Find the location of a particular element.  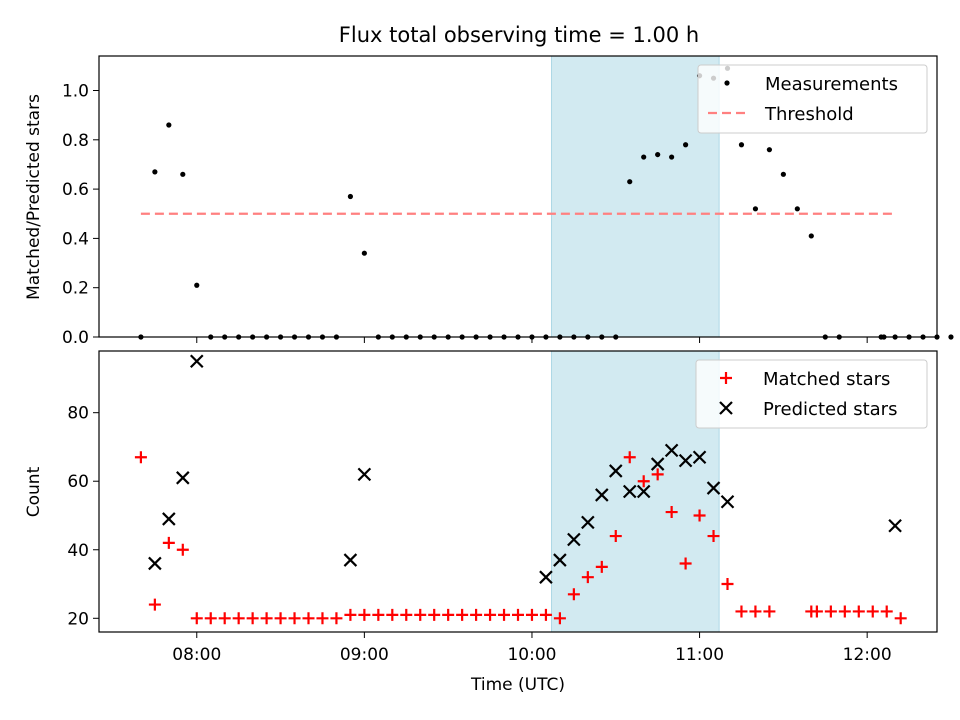

legend-measurements-label: Measurements is located at coordinates (831, 84).